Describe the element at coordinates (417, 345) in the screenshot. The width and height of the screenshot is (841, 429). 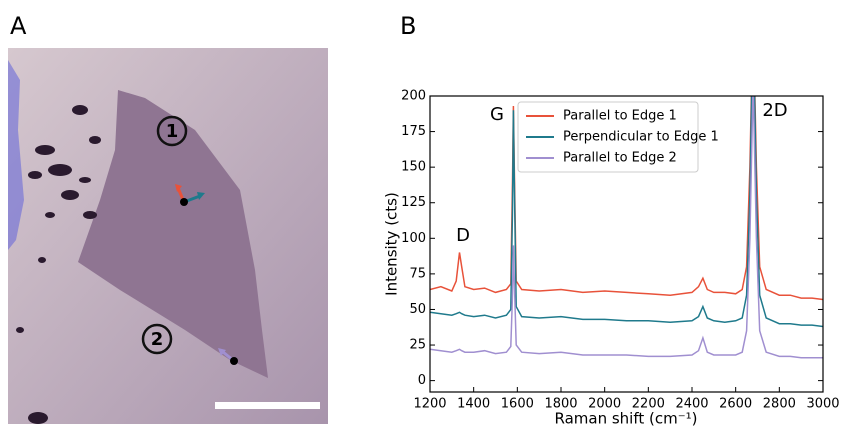
I see `y-tick-label: 25` at that location.